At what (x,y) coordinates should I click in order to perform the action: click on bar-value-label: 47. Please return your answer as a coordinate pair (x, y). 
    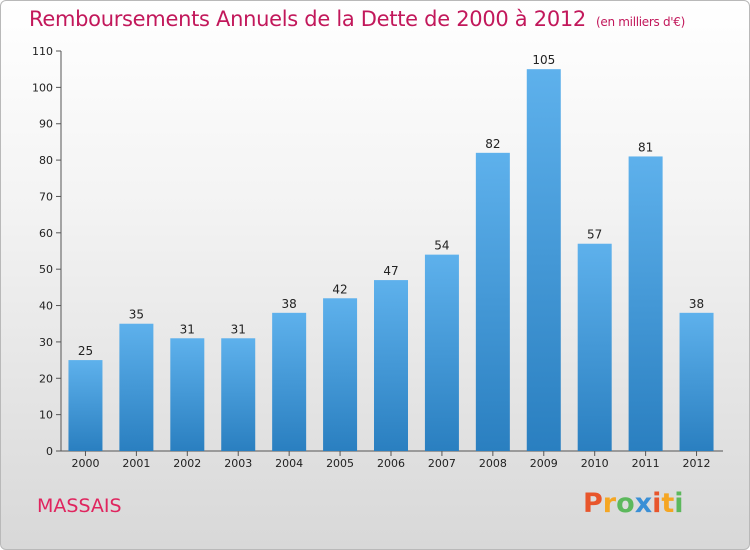
    Looking at the image, I should click on (390, 271).